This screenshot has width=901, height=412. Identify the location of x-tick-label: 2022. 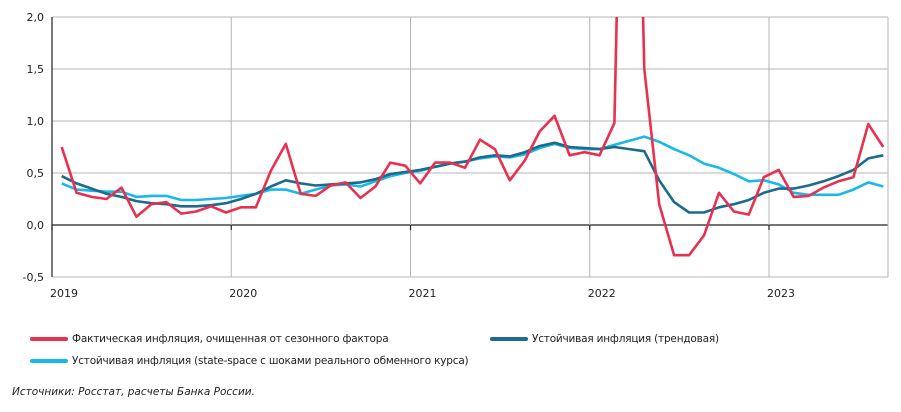
(602, 293).